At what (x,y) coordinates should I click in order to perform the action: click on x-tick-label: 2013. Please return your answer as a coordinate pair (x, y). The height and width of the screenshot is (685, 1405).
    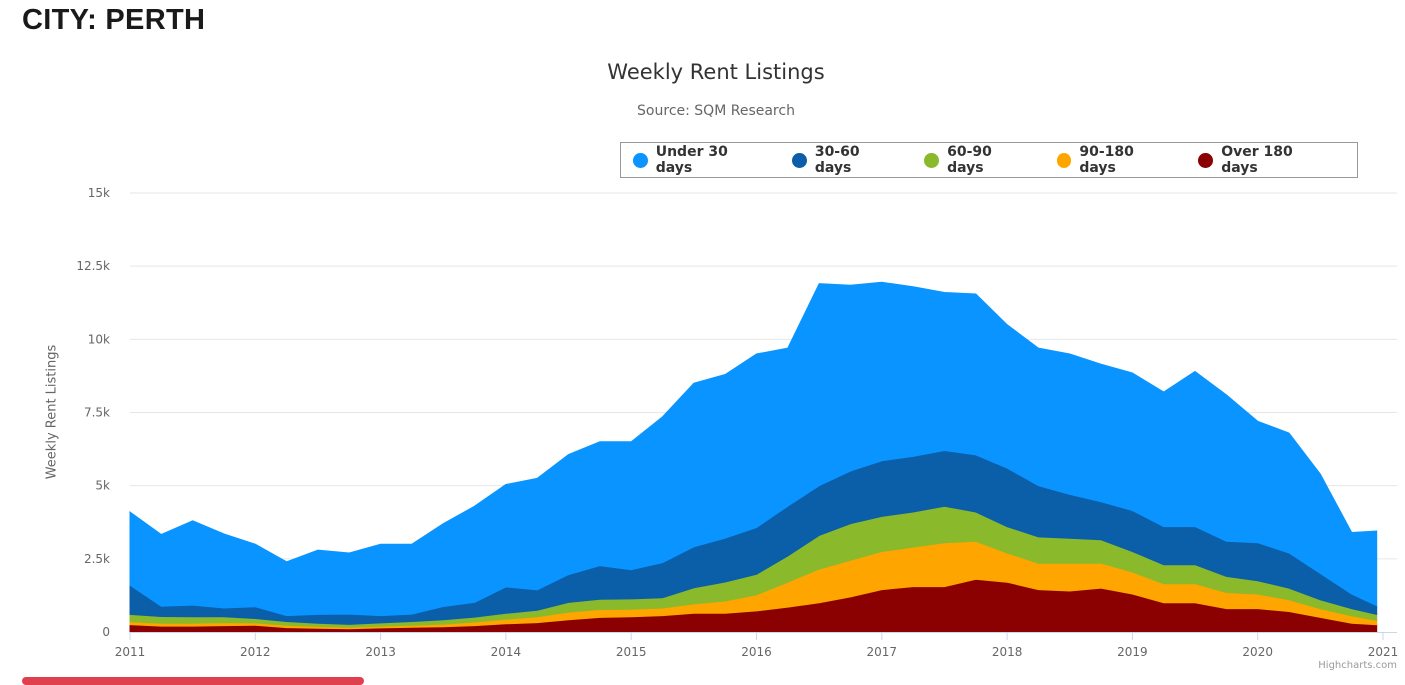
    Looking at the image, I should click on (380, 652).